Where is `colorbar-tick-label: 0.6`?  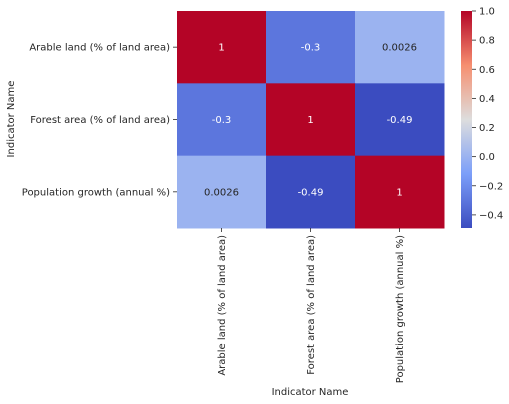 colorbar-tick-label: 0.6 is located at coordinates (487, 70).